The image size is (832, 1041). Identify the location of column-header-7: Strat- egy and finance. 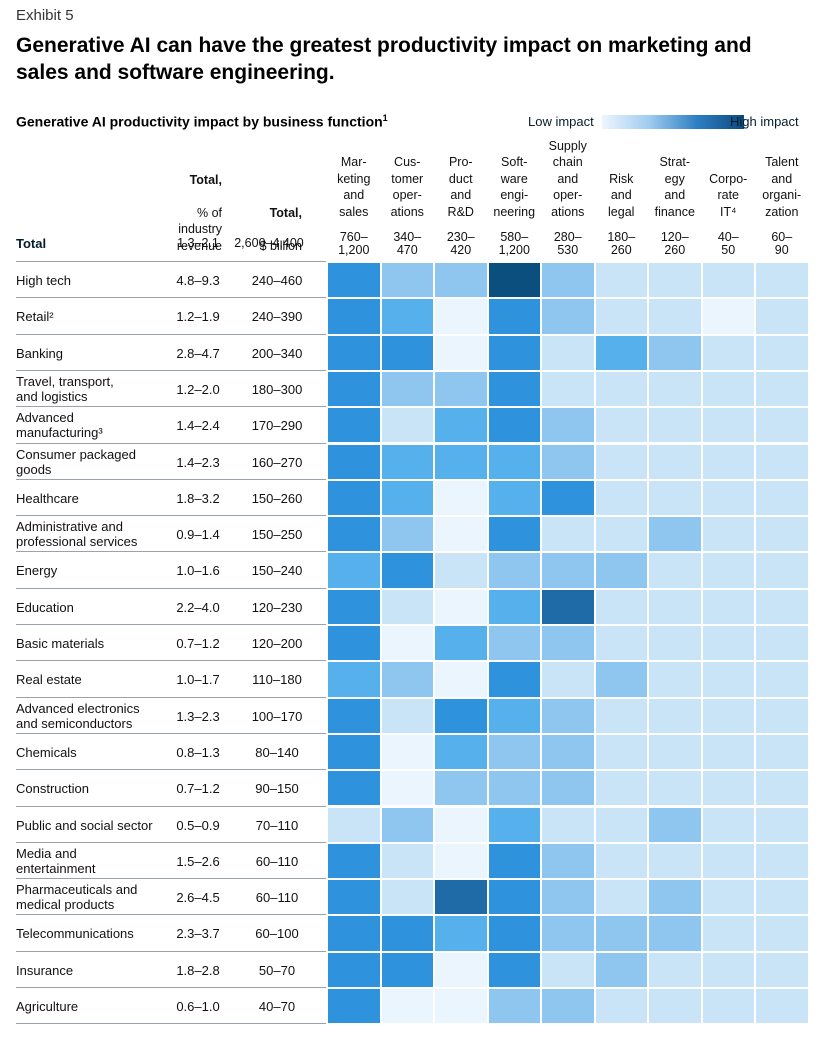
(674, 187).